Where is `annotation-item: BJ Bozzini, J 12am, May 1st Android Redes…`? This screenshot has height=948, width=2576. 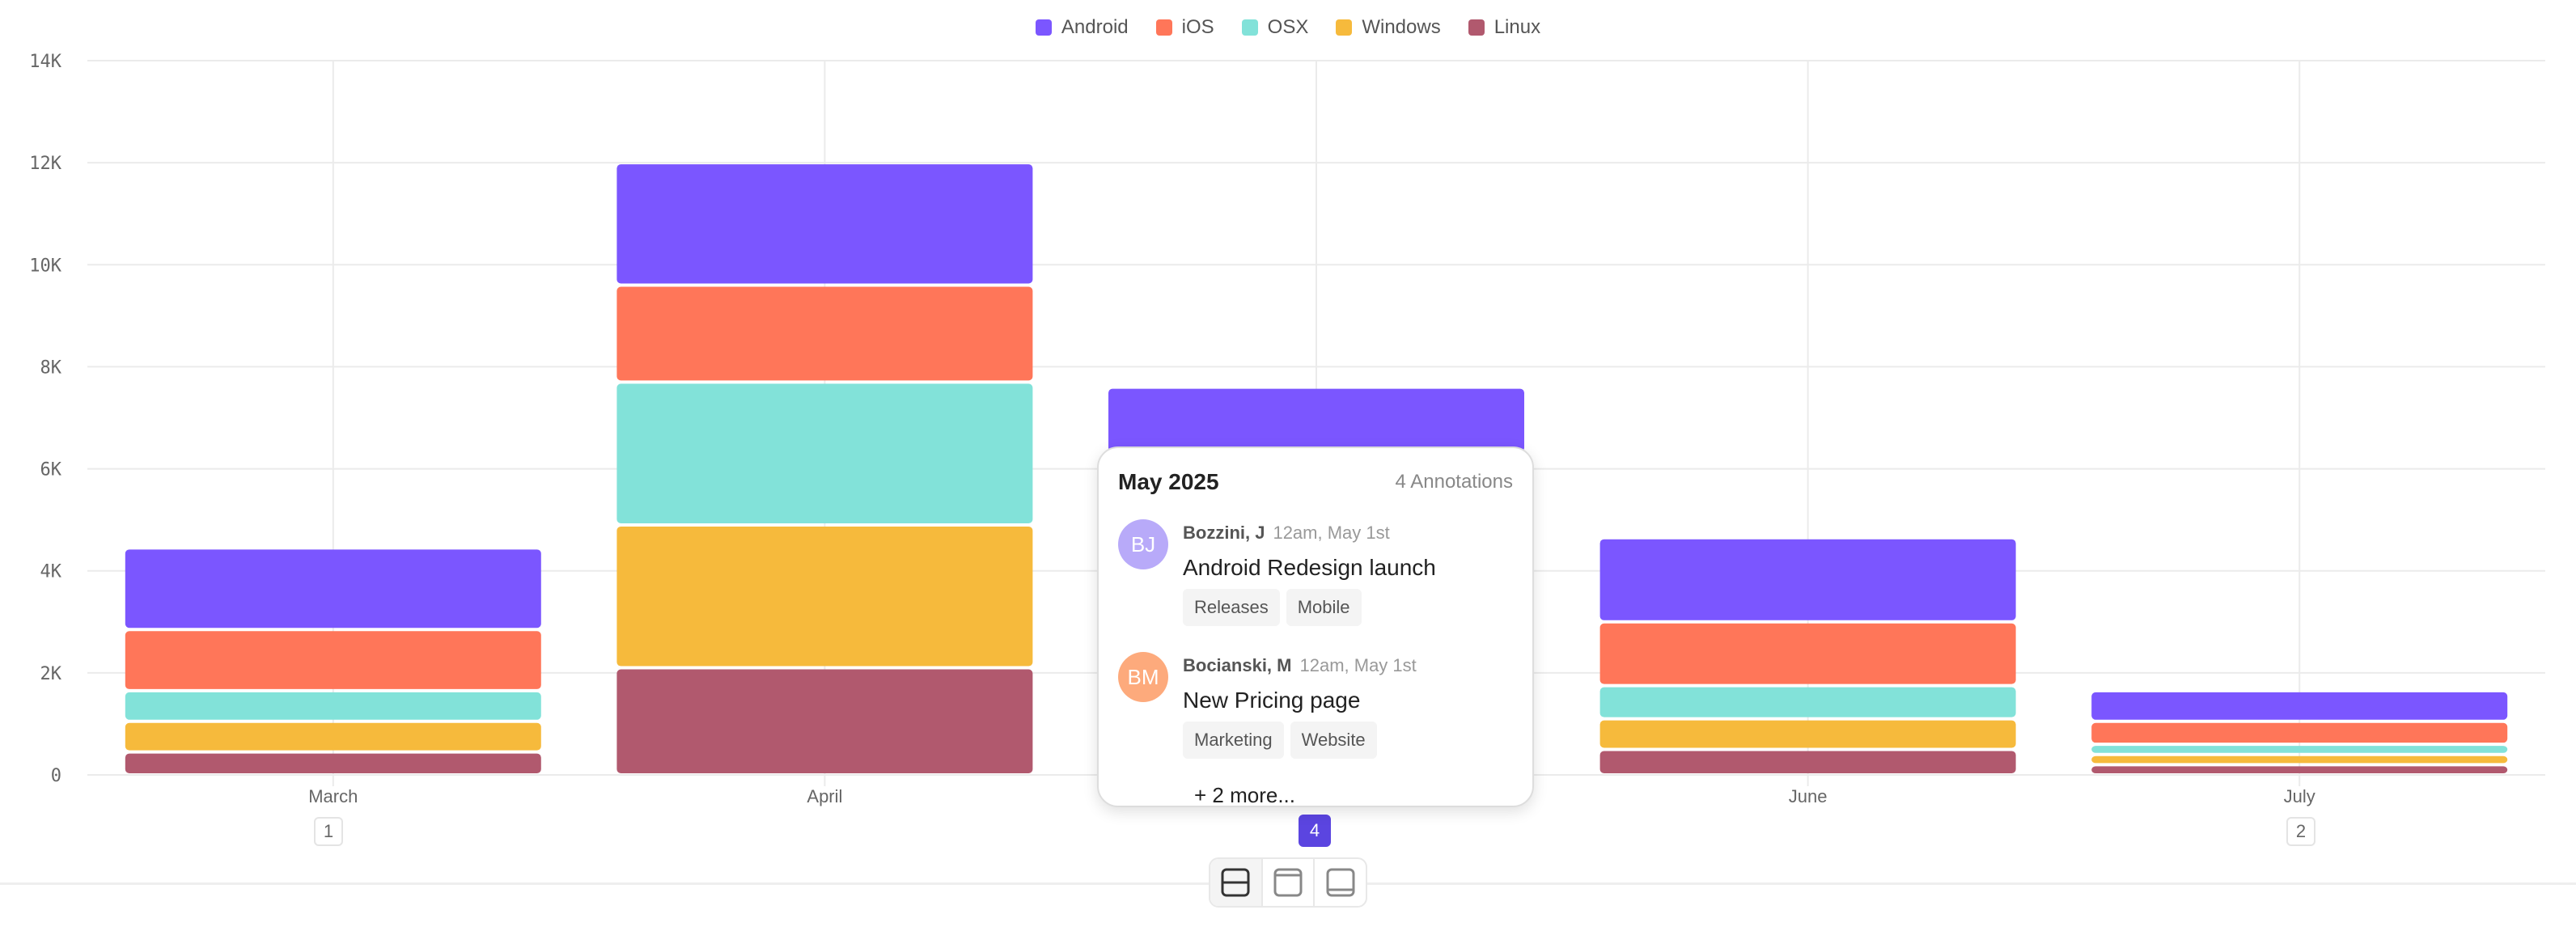 annotation-item: BJ Bozzini, J 12am, May 1st Android Redes… is located at coordinates (1315, 572).